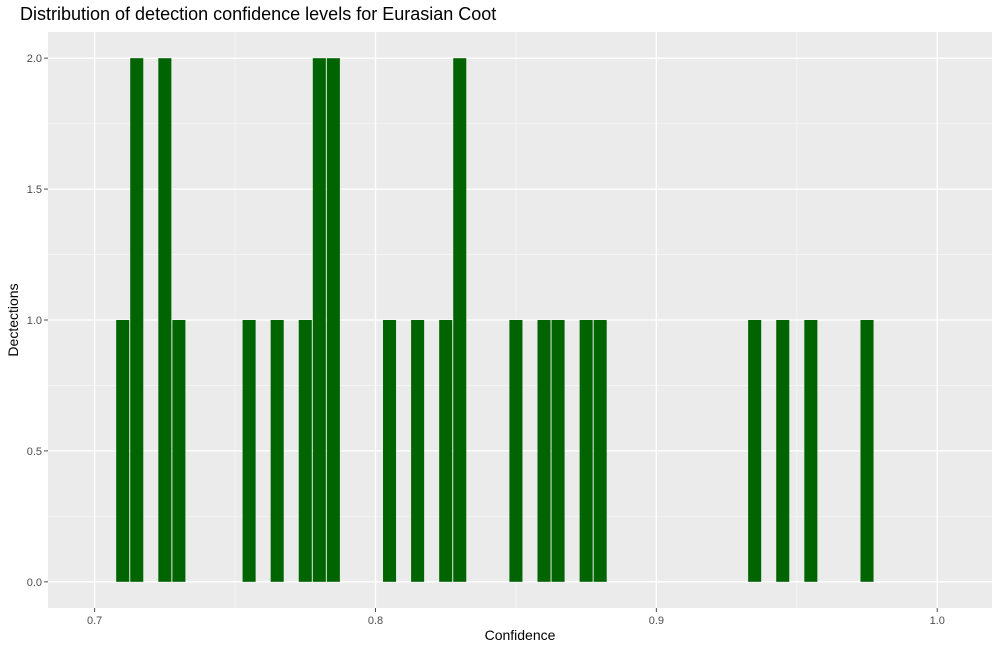 Image resolution: width=1000 pixels, height=651 pixels. What do you see at coordinates (937, 621) in the screenshot?
I see `x-tick-label: 1.0` at bounding box center [937, 621].